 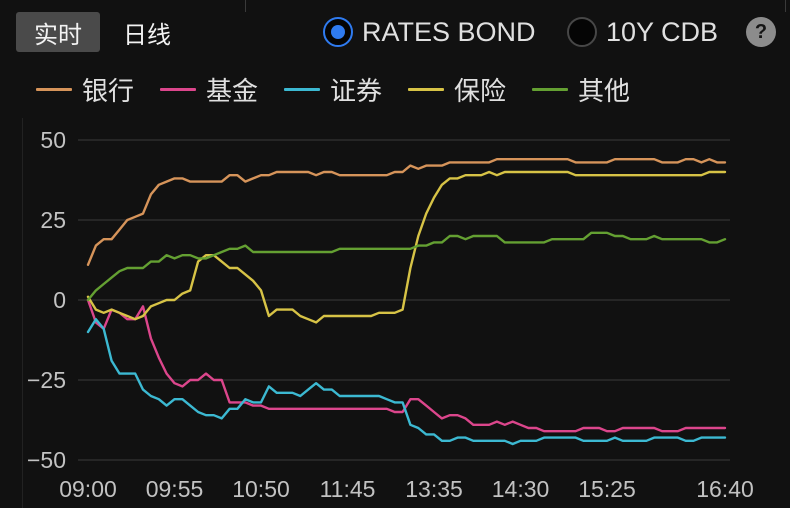 What do you see at coordinates (59, 300) in the screenshot?
I see `y-tick-label: 0` at bounding box center [59, 300].